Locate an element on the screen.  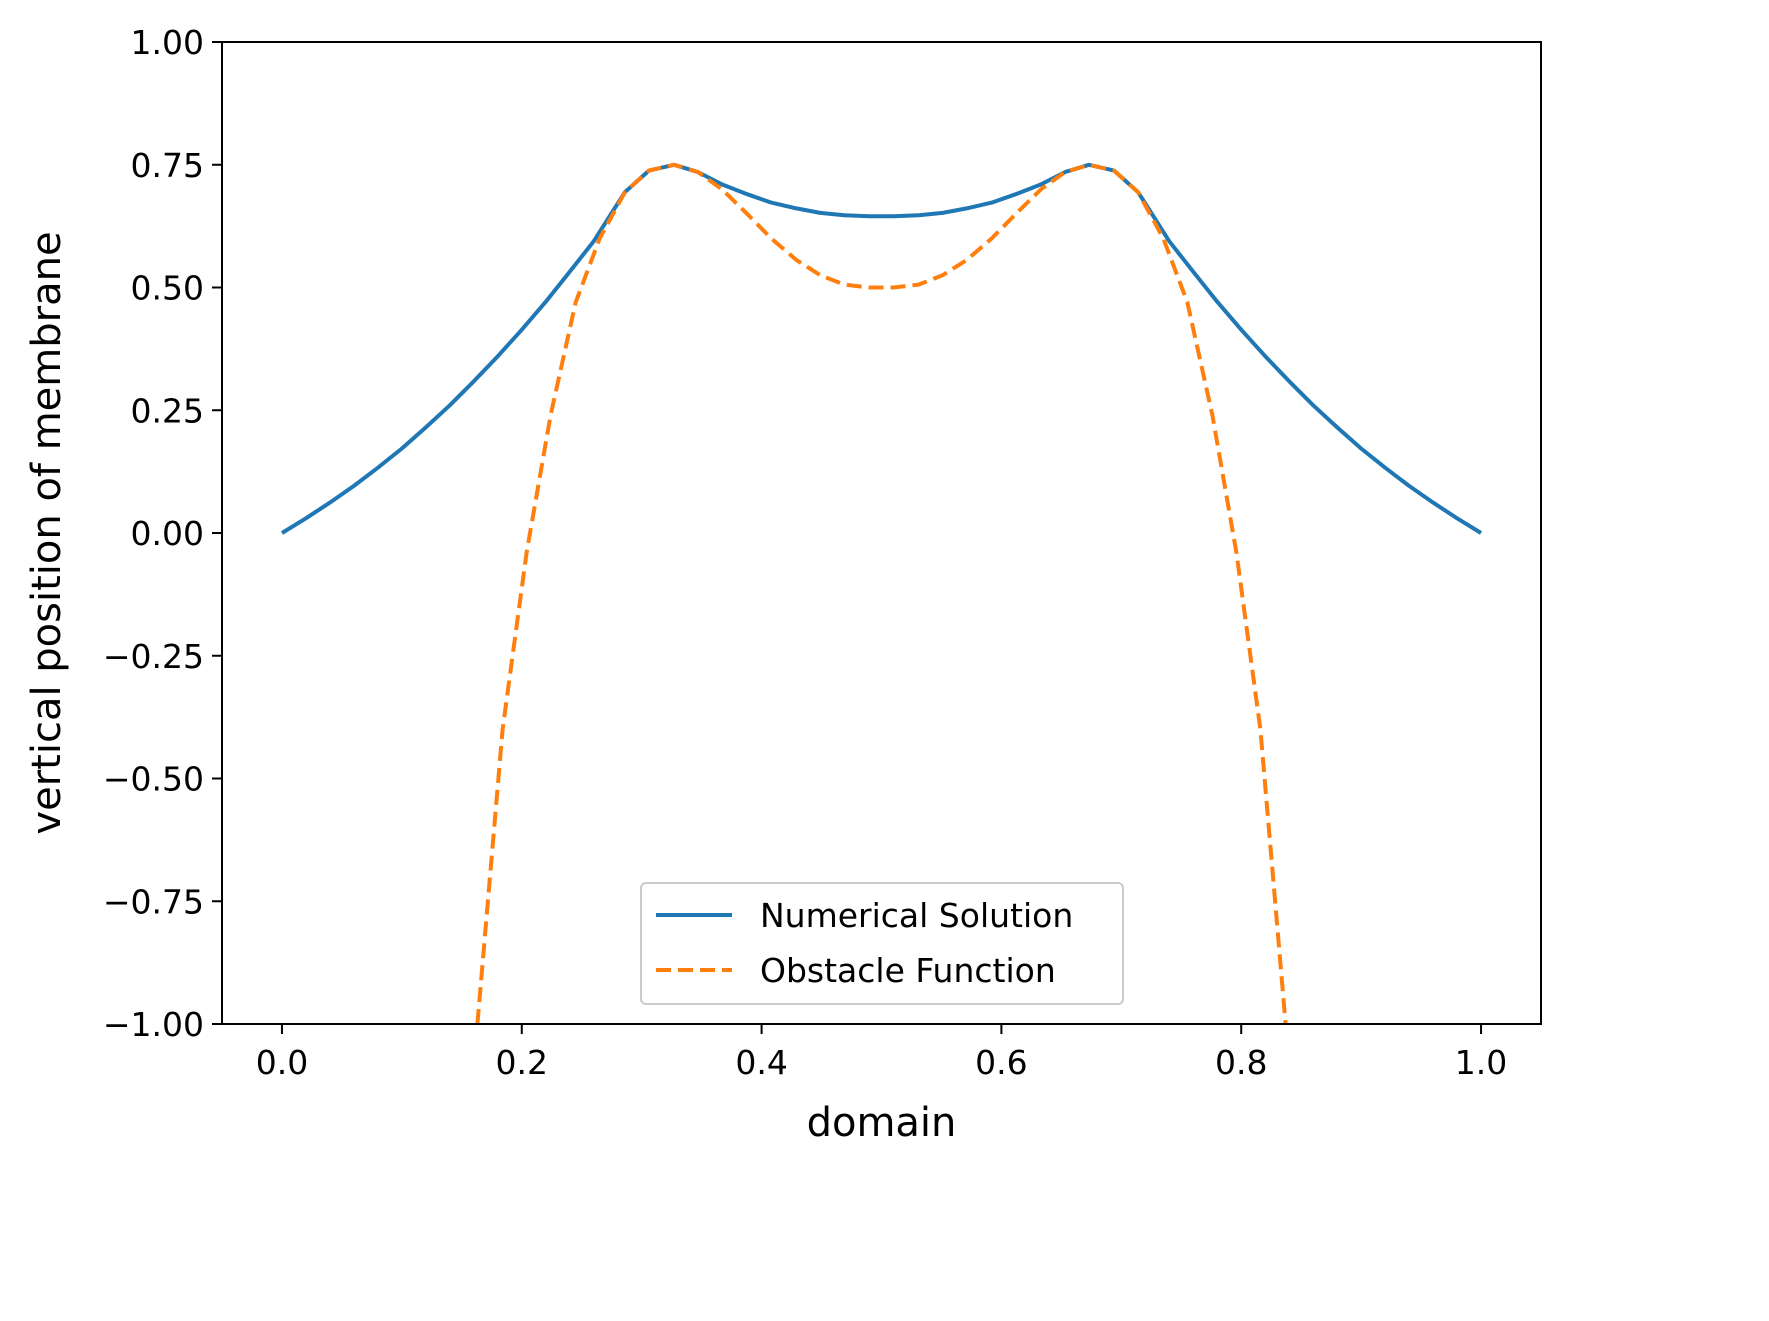
x-tick-label: 1.0 is located at coordinates (1481, 1062).